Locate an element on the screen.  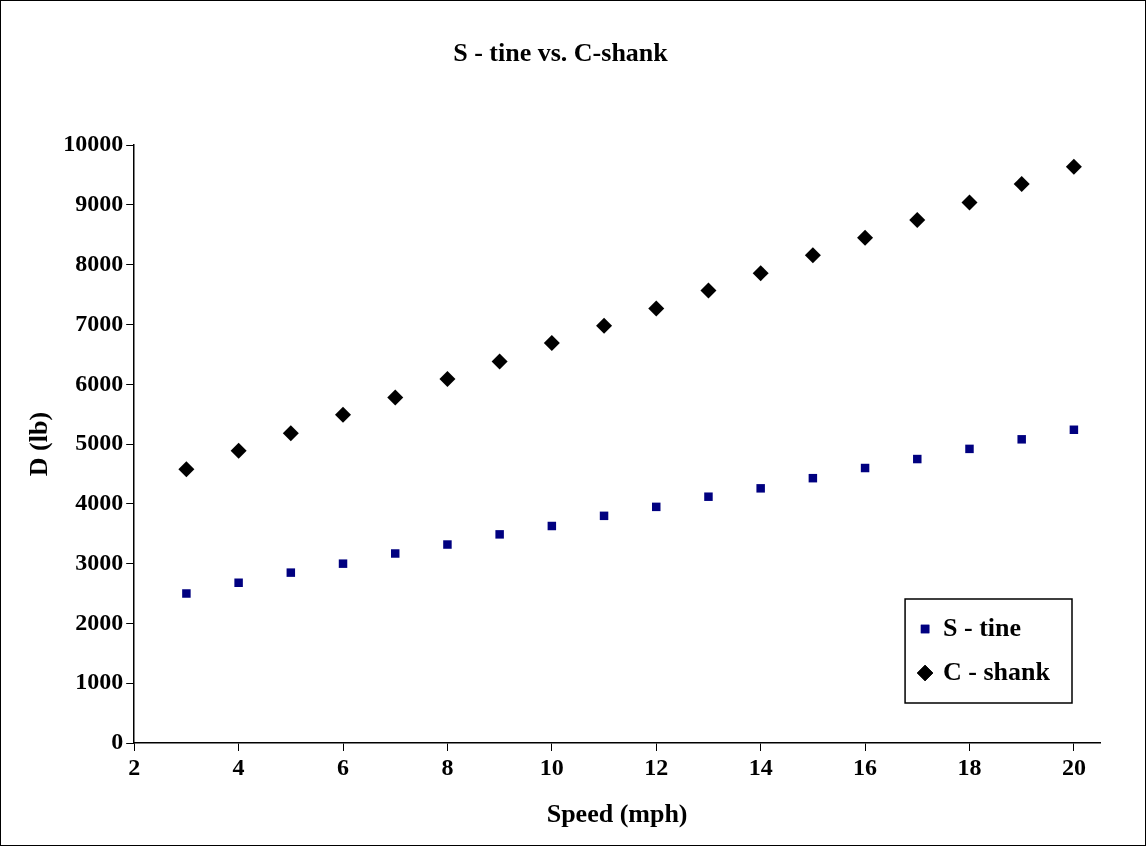
y-tick-label: 1000 is located at coordinates (99, 681).